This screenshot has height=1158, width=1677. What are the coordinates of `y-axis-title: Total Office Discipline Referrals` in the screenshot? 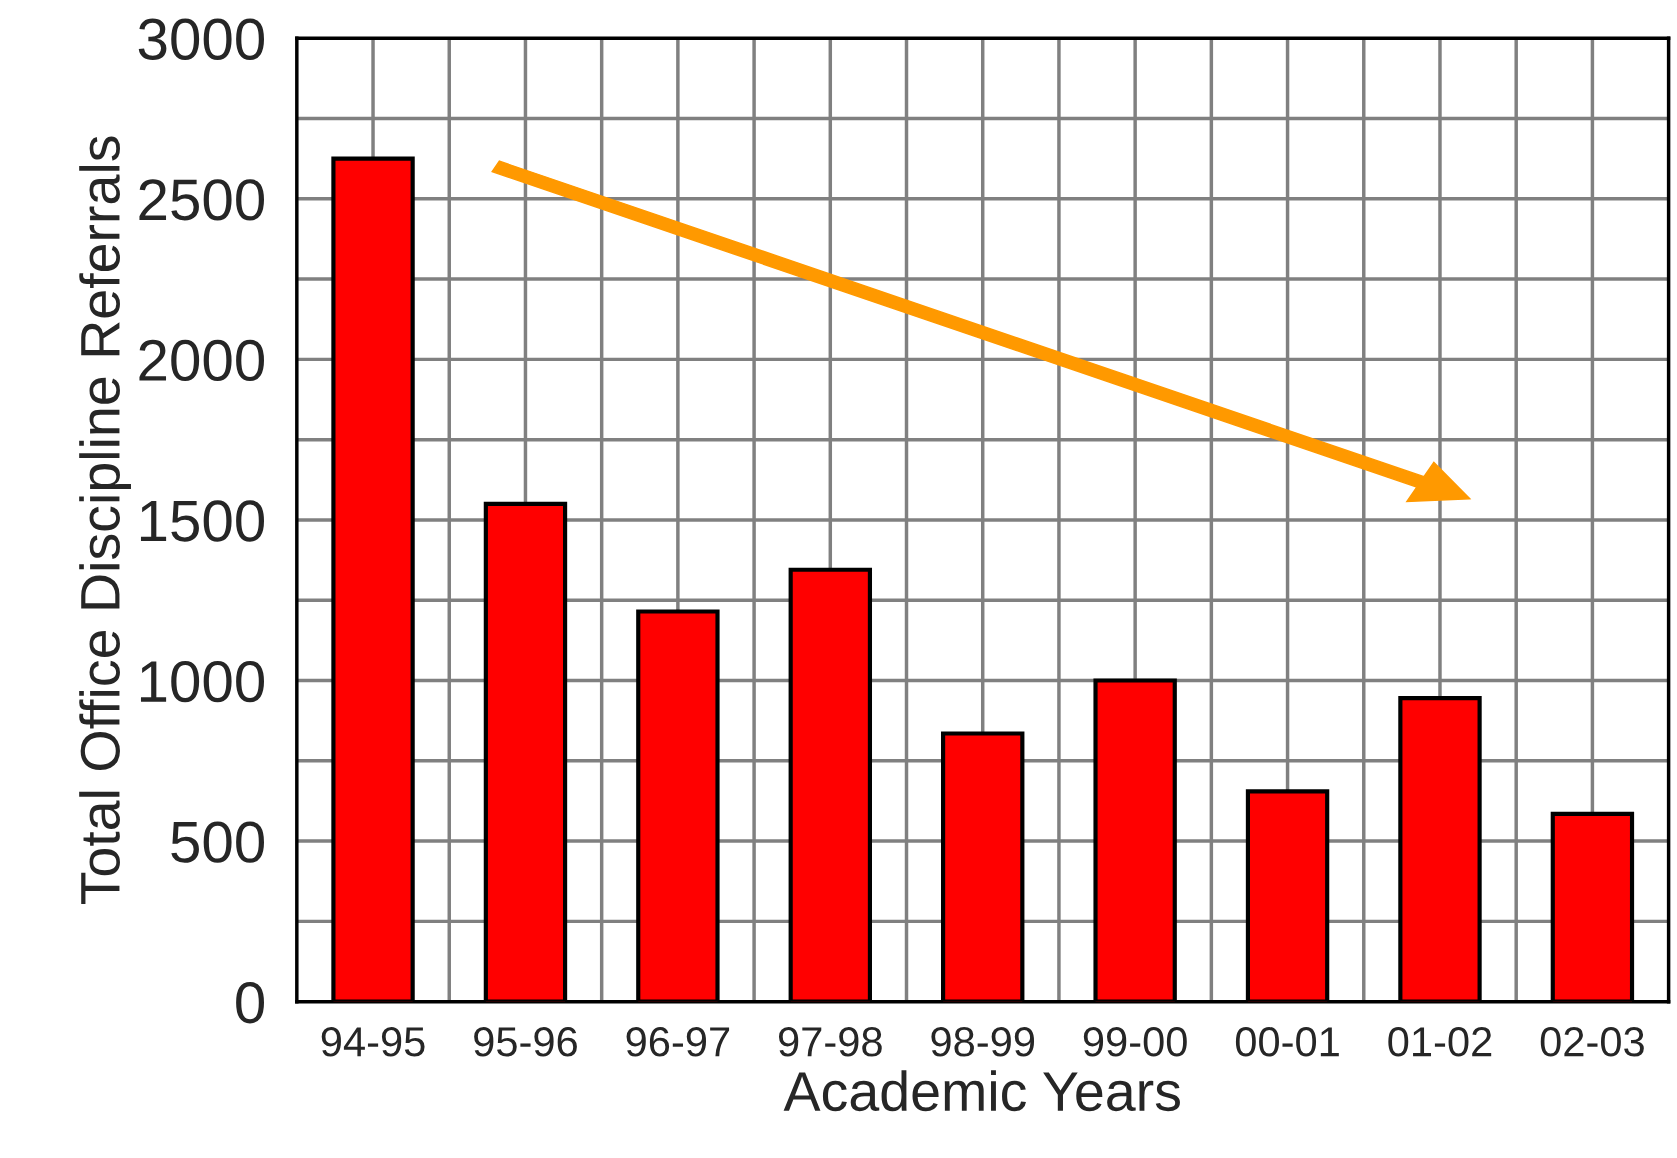 It's located at (105, 520).